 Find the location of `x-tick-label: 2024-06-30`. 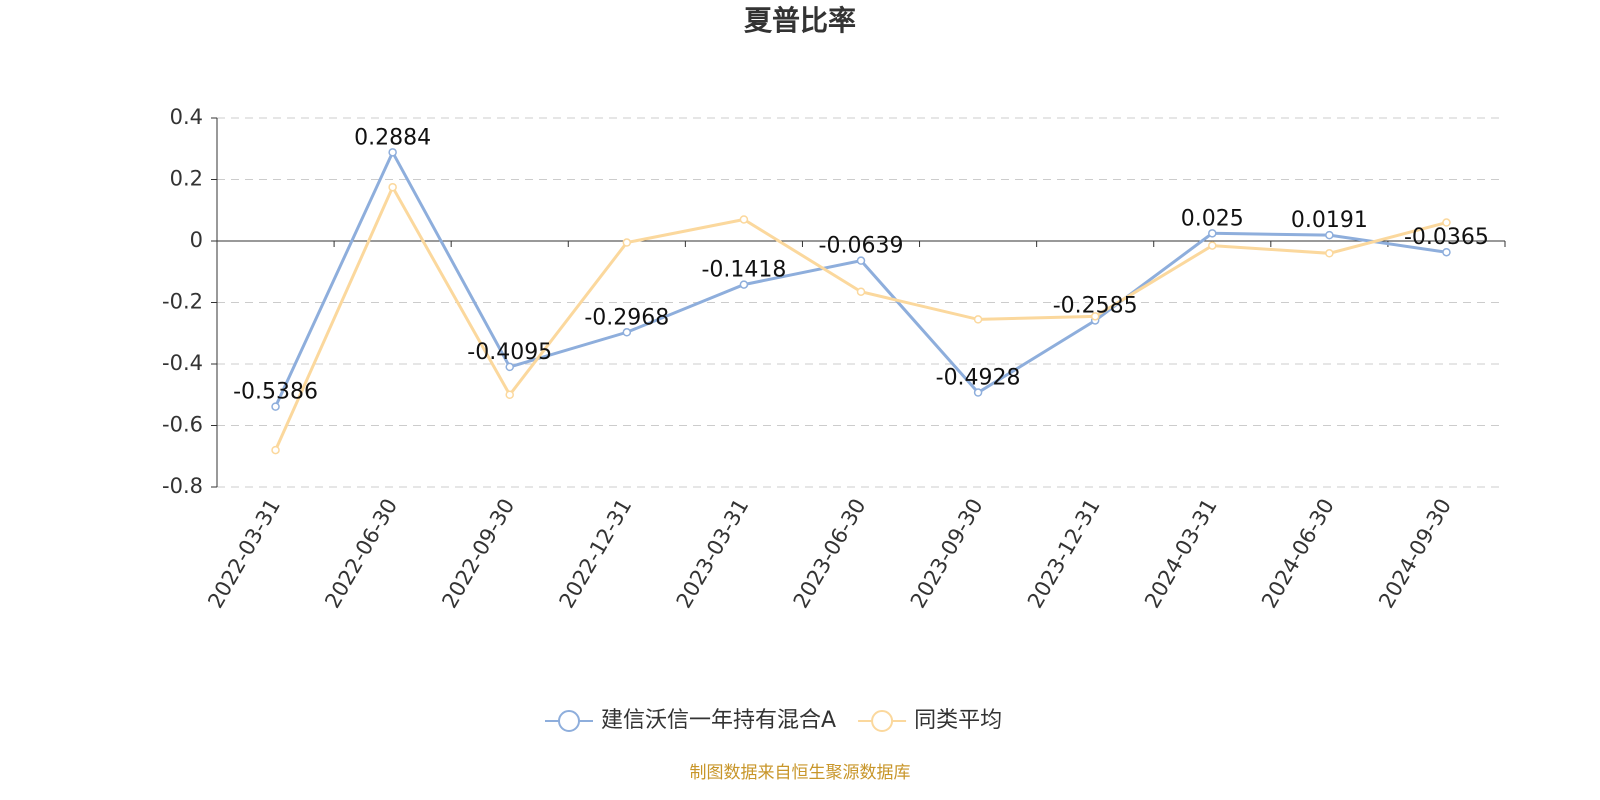

x-tick-label: 2024-06-30 is located at coordinates (1298, 554).